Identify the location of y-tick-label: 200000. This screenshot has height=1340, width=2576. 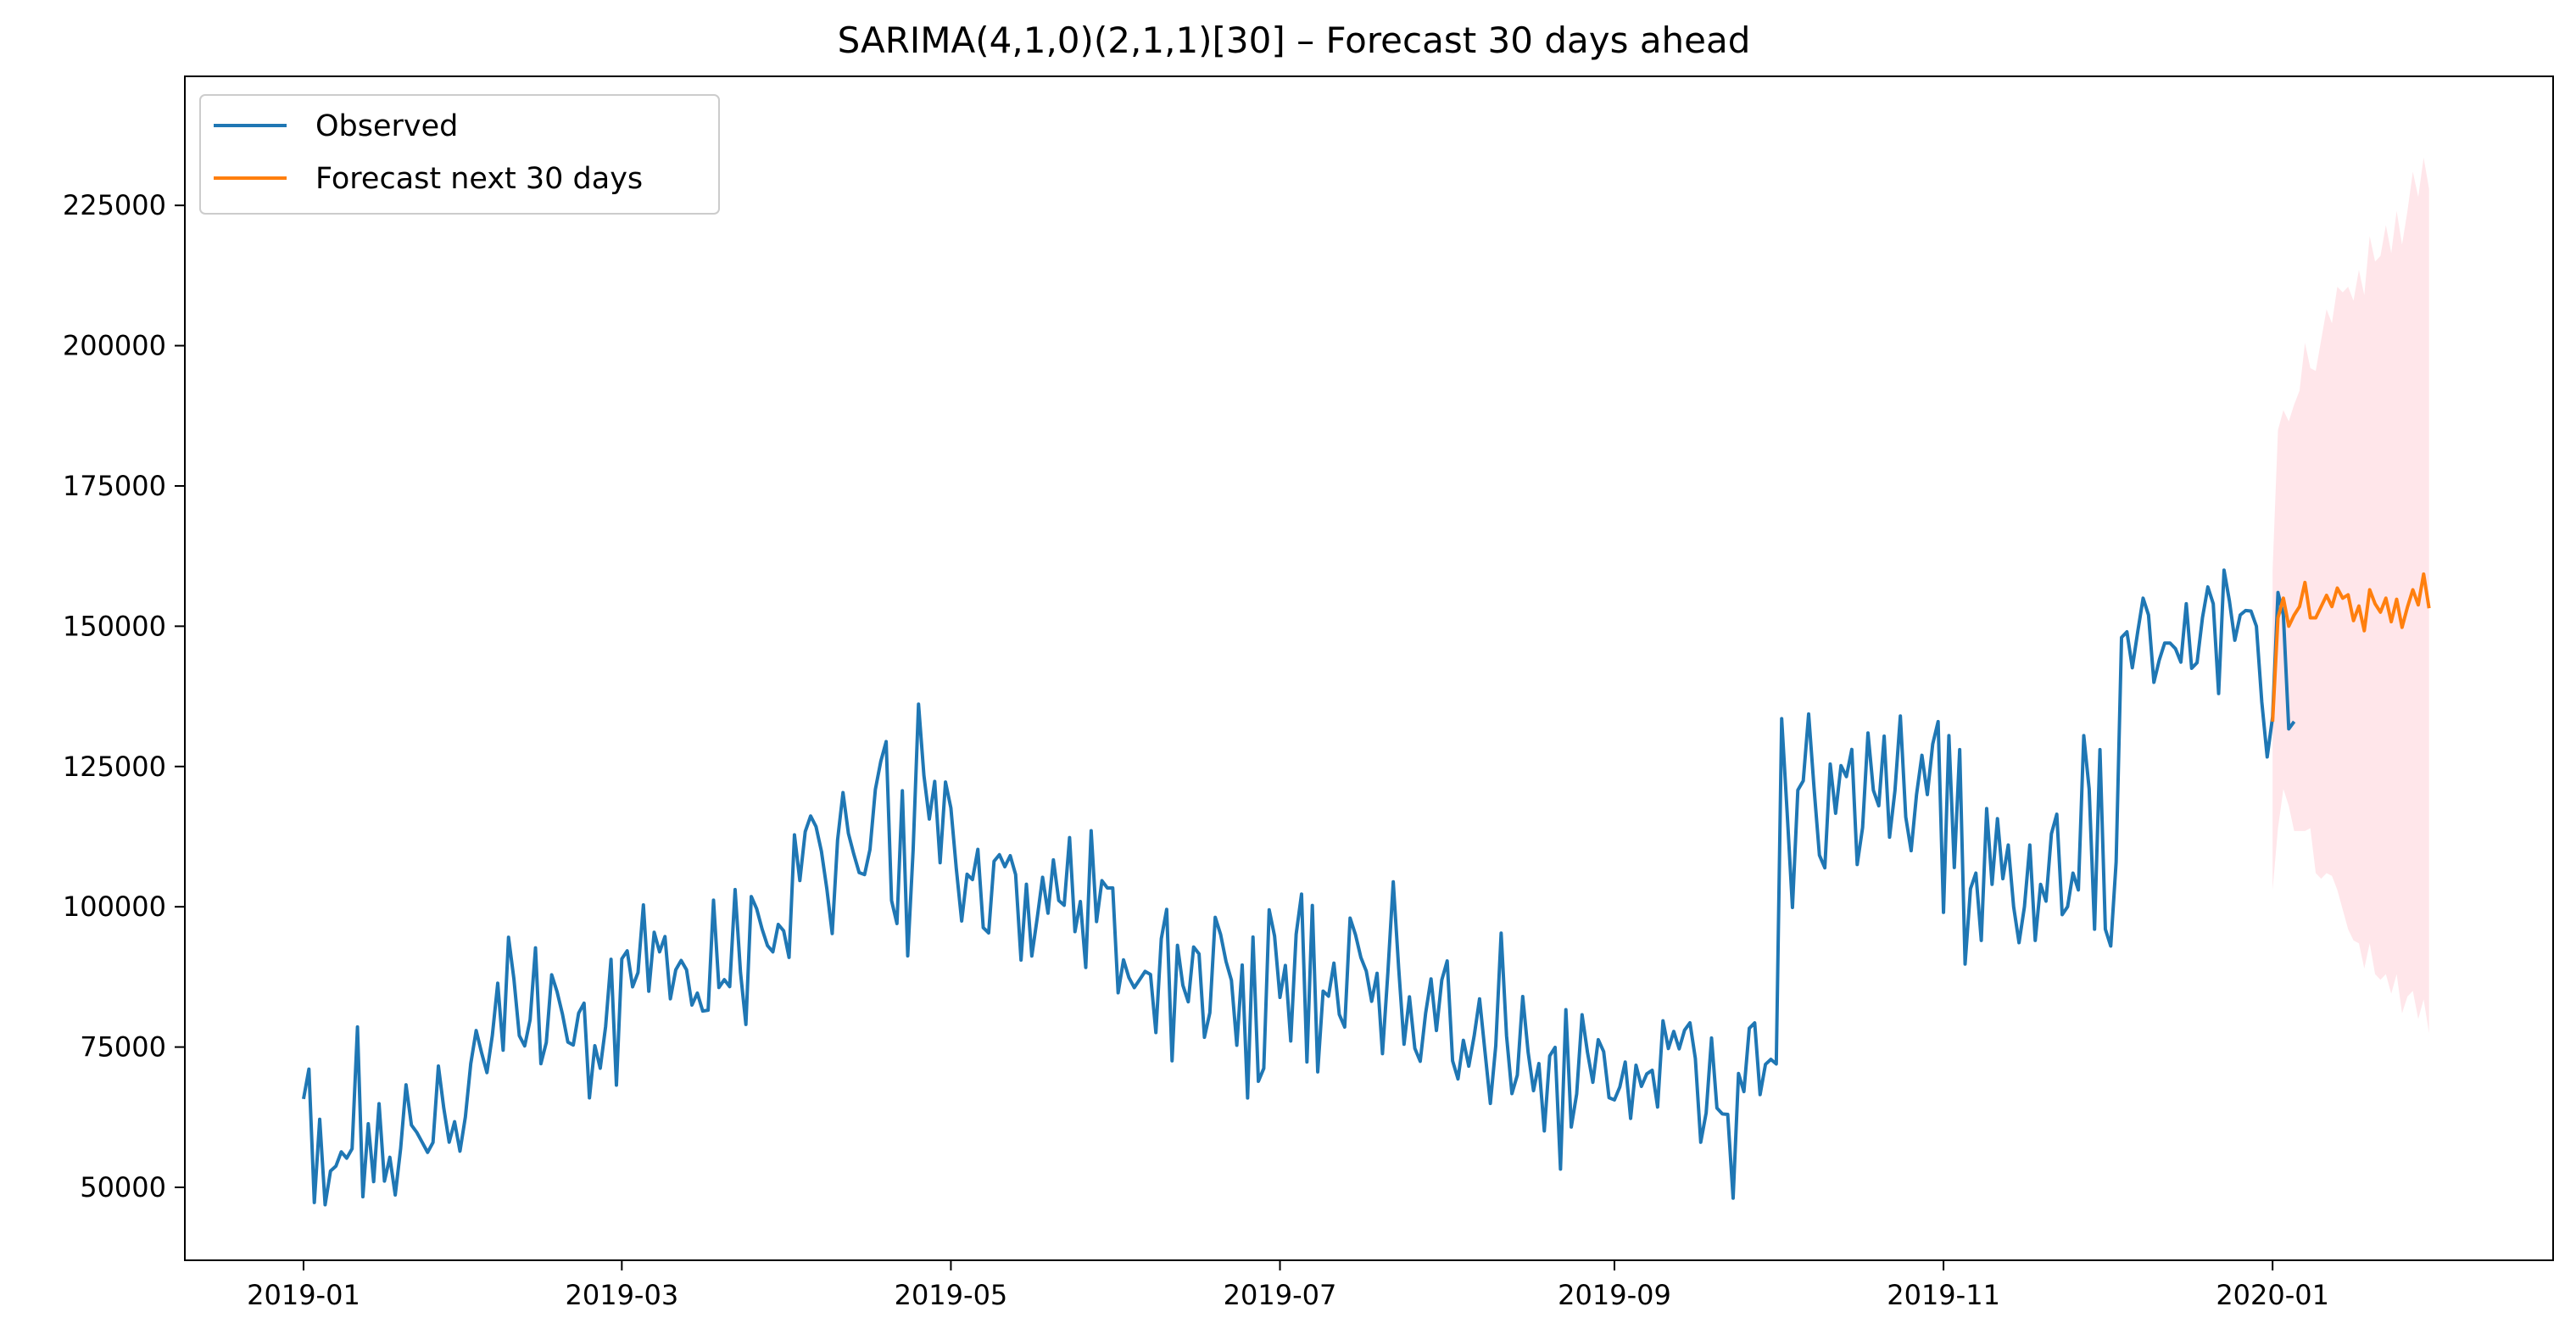
(114, 346).